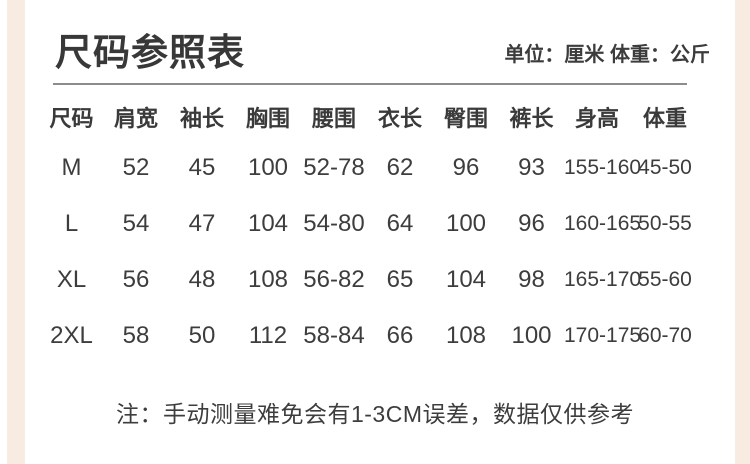  I want to click on col-header-waist: 腰围, so click(333, 118).